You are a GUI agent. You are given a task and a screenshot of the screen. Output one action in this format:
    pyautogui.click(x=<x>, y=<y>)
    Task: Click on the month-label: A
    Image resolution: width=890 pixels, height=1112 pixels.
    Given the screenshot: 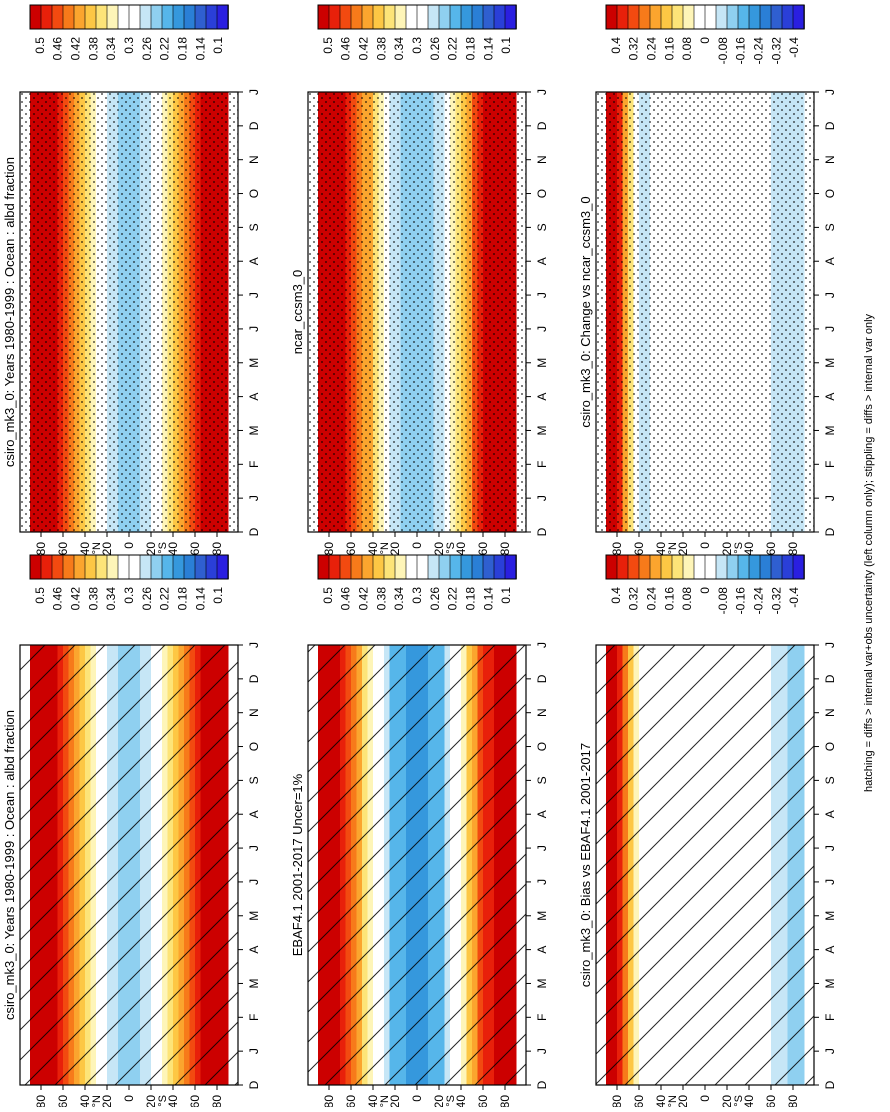 What is the action you would take?
    pyautogui.click(x=254, y=261)
    